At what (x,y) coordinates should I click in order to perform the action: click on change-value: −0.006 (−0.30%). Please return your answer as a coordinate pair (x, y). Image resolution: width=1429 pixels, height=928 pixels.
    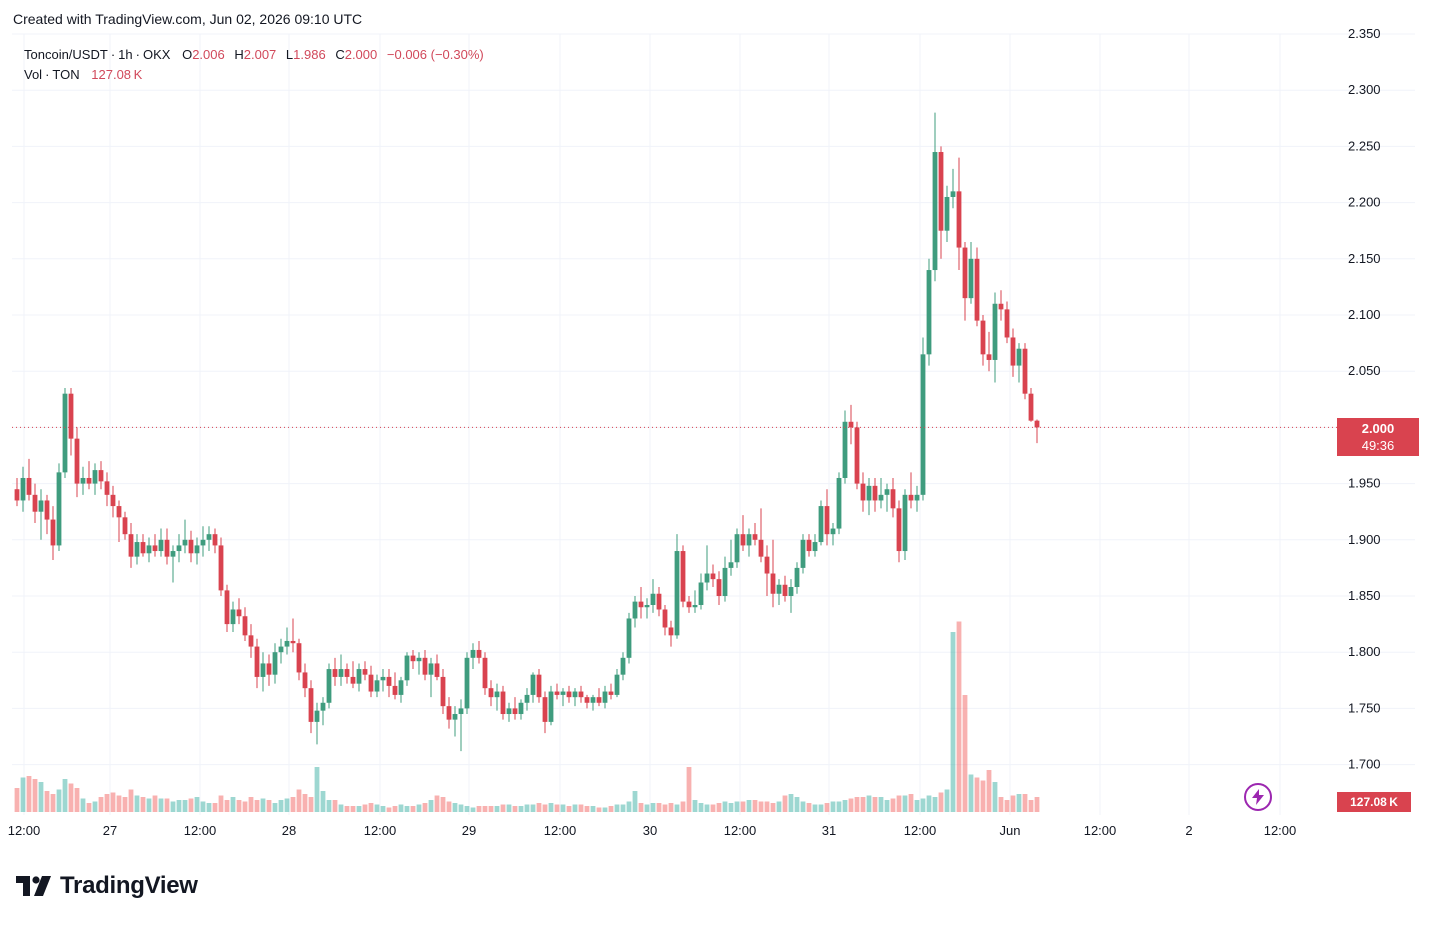
    Looking at the image, I should click on (435, 54).